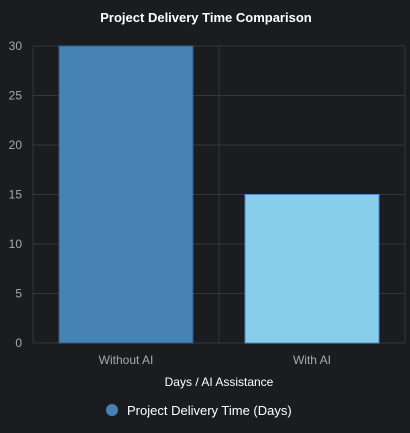 This screenshot has height=433, width=410. What do you see at coordinates (16, 46) in the screenshot?
I see `y-tick-label: 30` at bounding box center [16, 46].